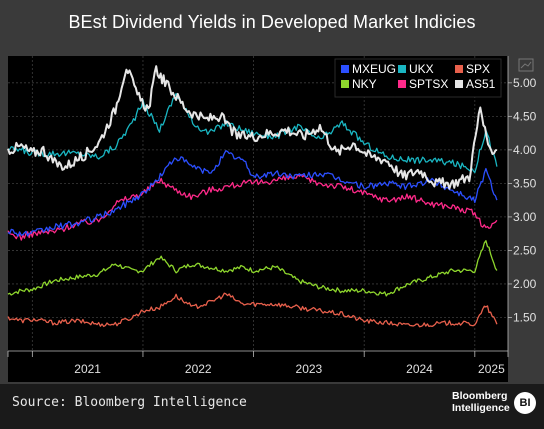 The image size is (544, 429). I want to click on x-tick-label-2021: 2021, so click(87, 369).